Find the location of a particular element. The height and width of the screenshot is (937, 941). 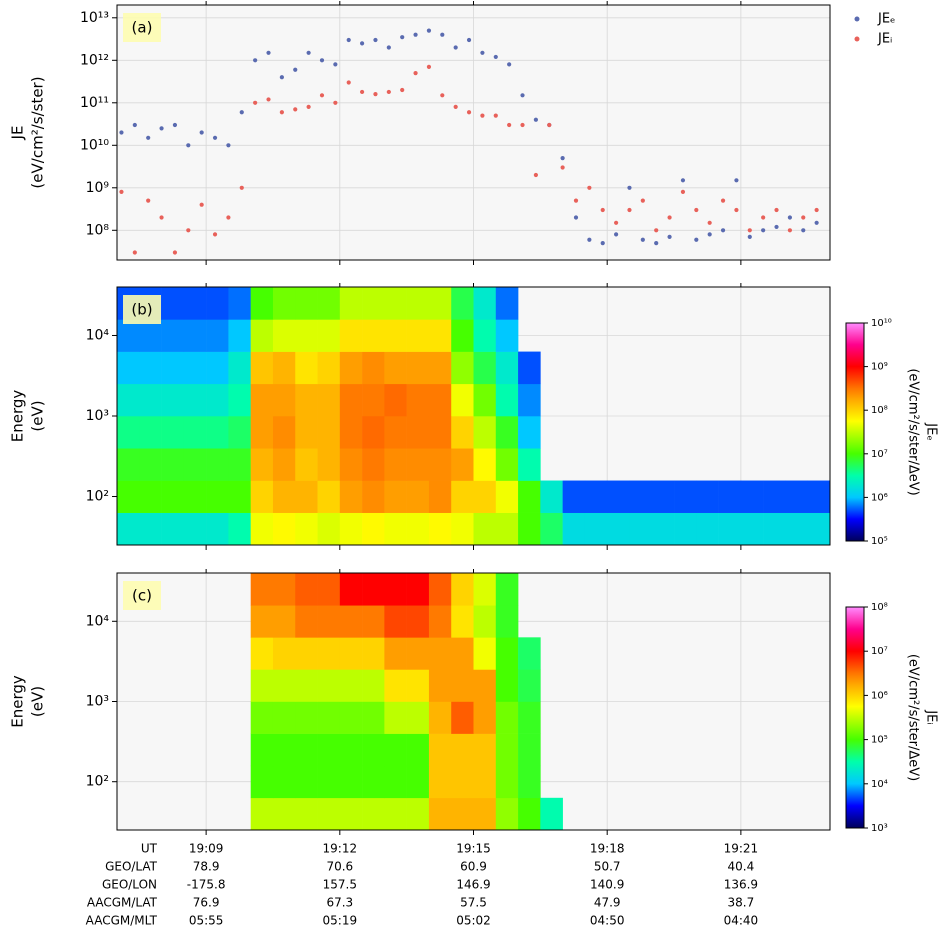

y-tick-label: 10⁴ is located at coordinates (98, 621).